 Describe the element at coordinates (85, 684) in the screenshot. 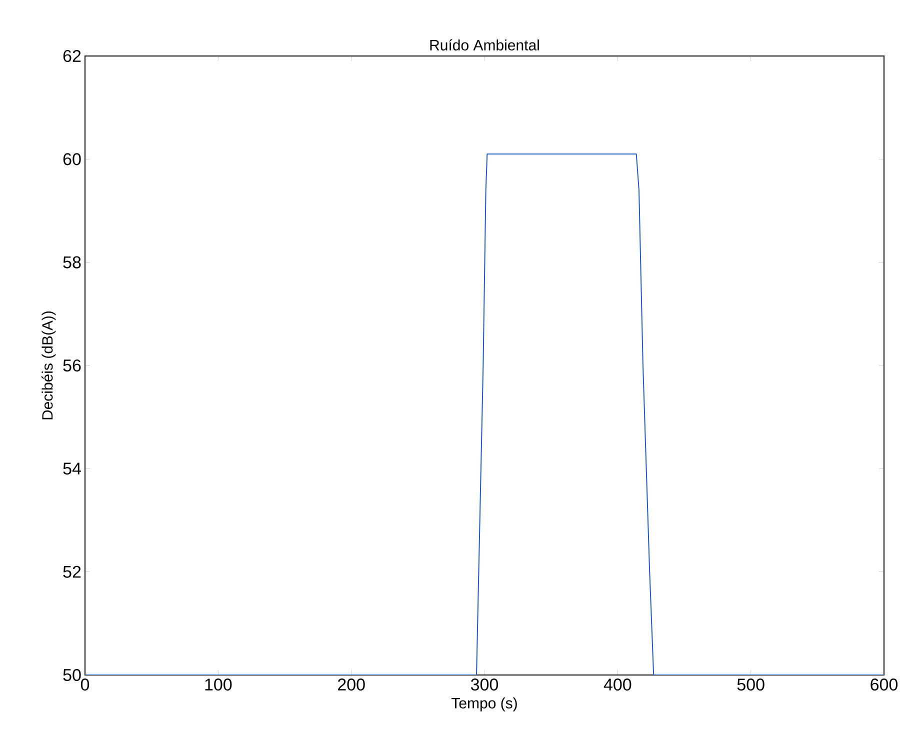

I see `x-tick-label: 0` at that location.